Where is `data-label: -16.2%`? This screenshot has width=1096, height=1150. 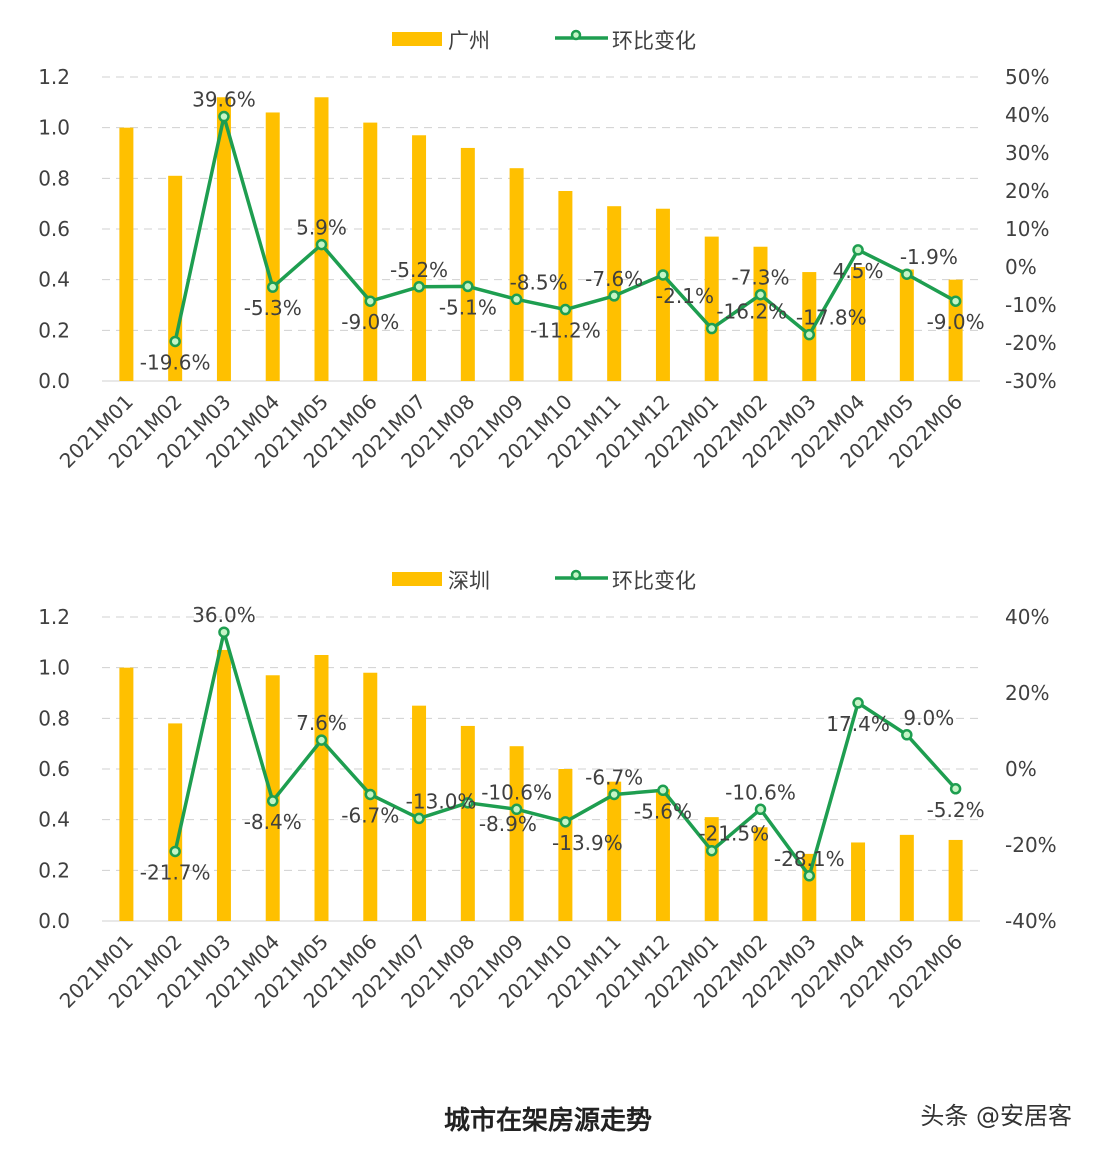
data-label: -16.2% is located at coordinates (751, 312).